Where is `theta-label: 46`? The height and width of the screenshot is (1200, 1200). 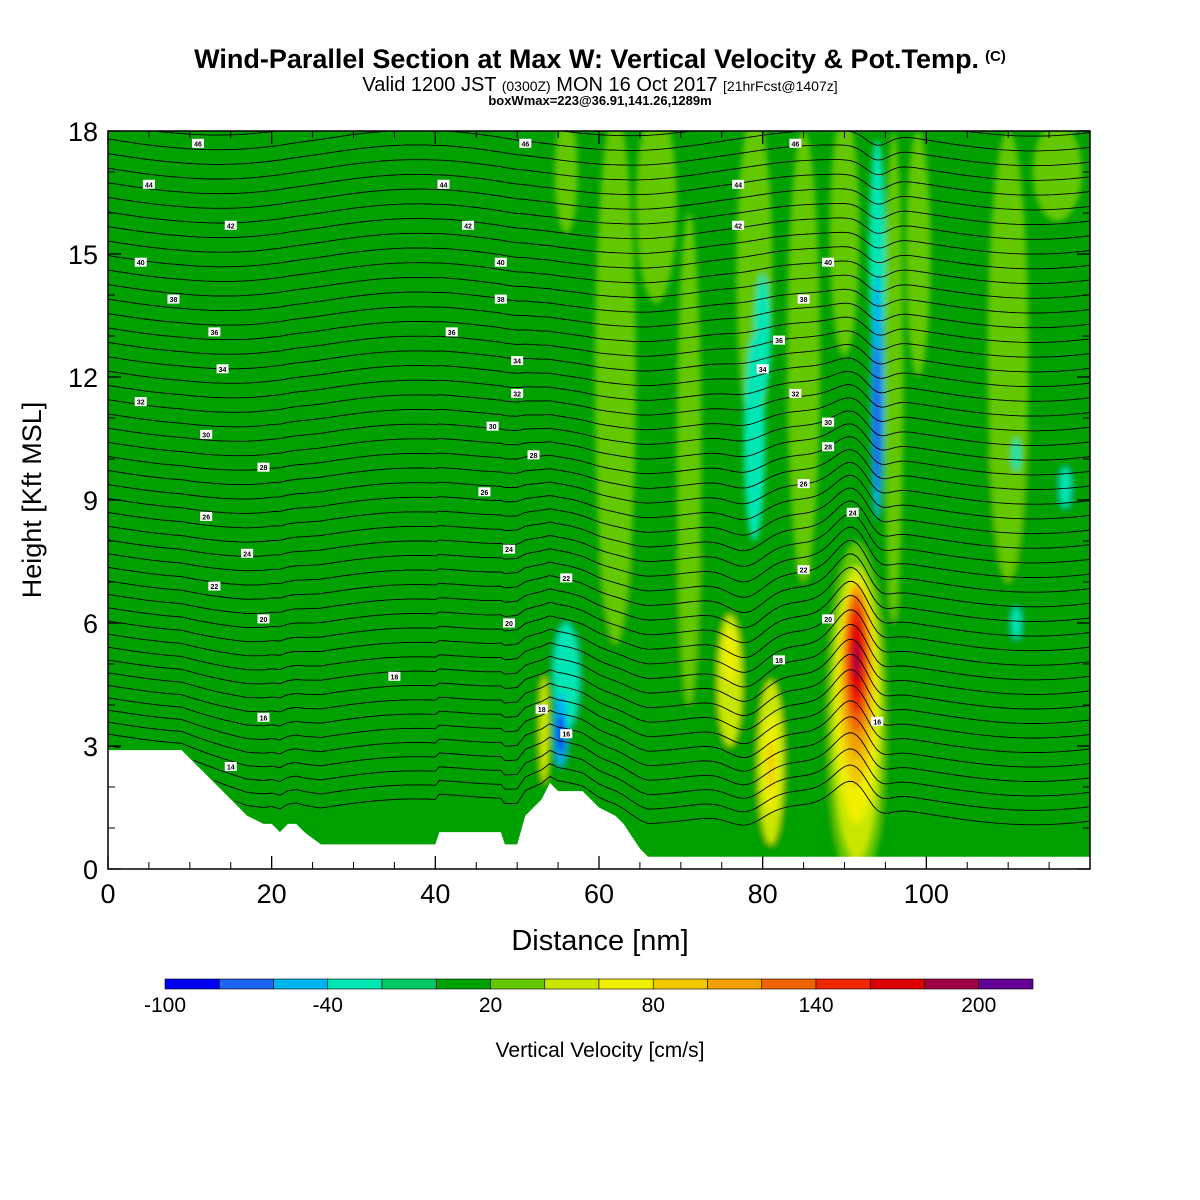 theta-label: 46 is located at coordinates (525, 143).